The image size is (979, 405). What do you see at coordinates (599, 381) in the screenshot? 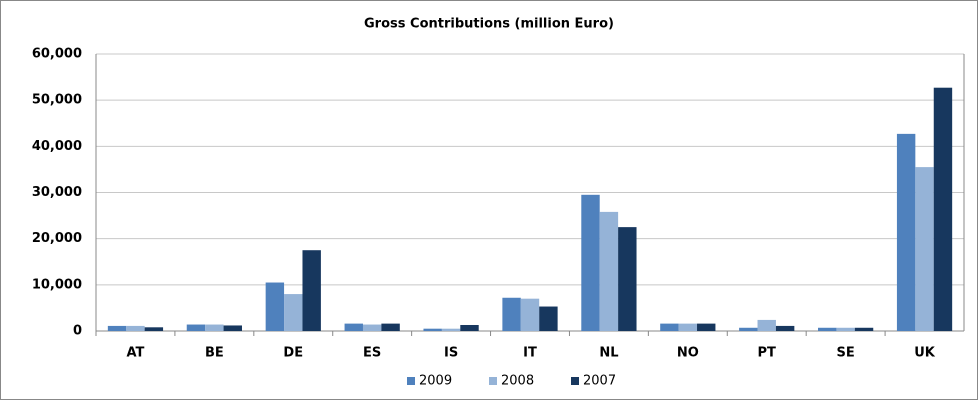
I see `legend-label: 2007` at bounding box center [599, 381].